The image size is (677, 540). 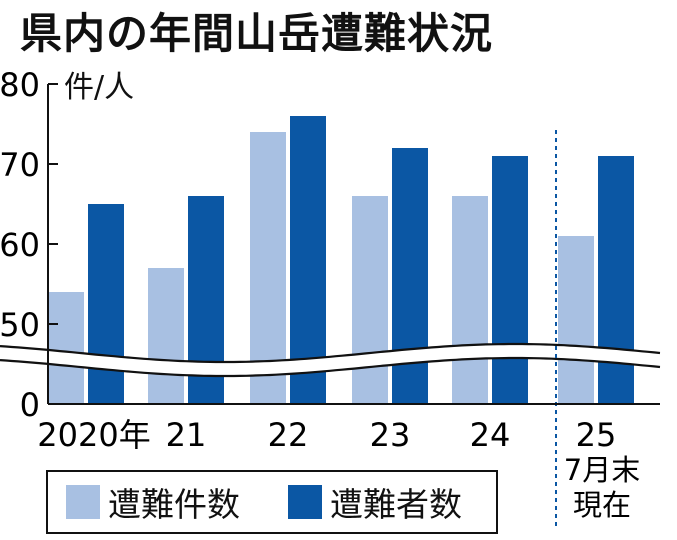 What do you see at coordinates (602, 505) in the screenshot?
I see `note-line: 現在` at bounding box center [602, 505].